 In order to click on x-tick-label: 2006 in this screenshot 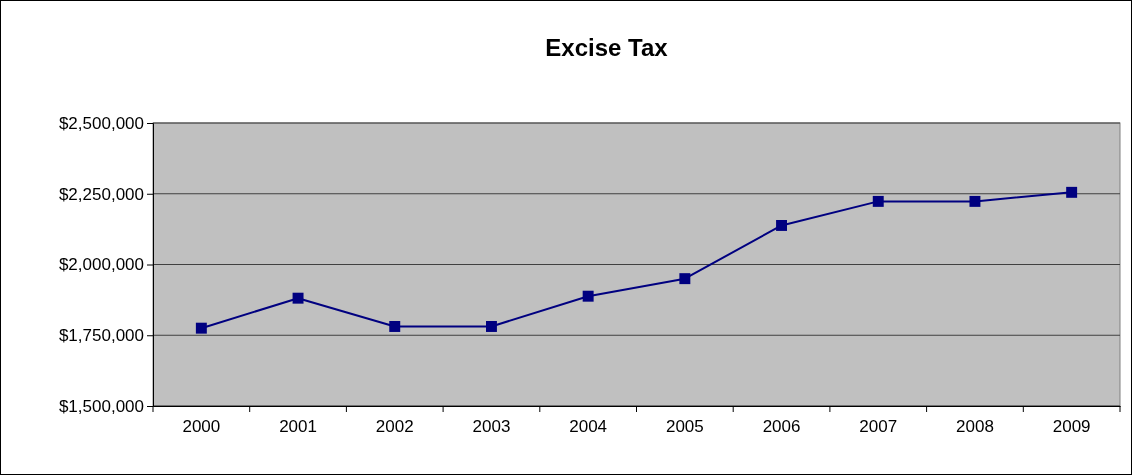, I will do `click(781, 427)`.